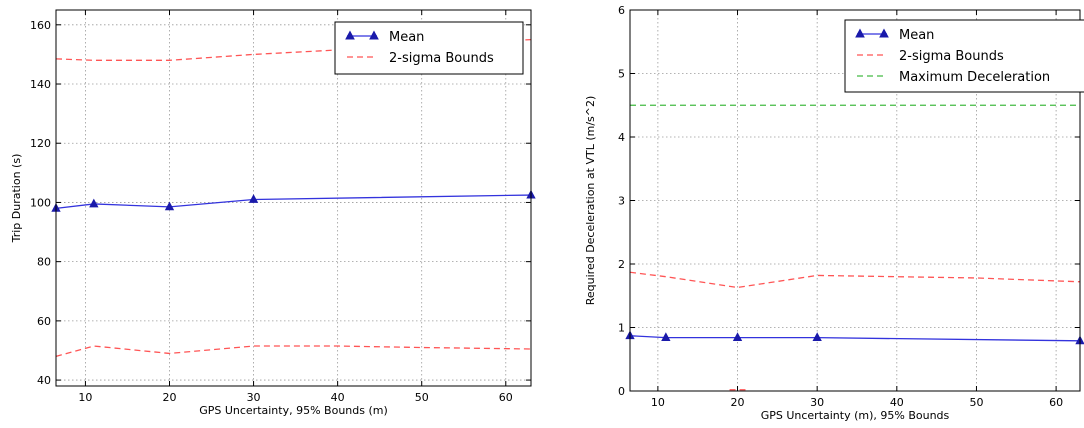 This screenshot has width=1084, height=428. What do you see at coordinates (621, 10) in the screenshot?
I see `y-tick-label: 6` at bounding box center [621, 10].